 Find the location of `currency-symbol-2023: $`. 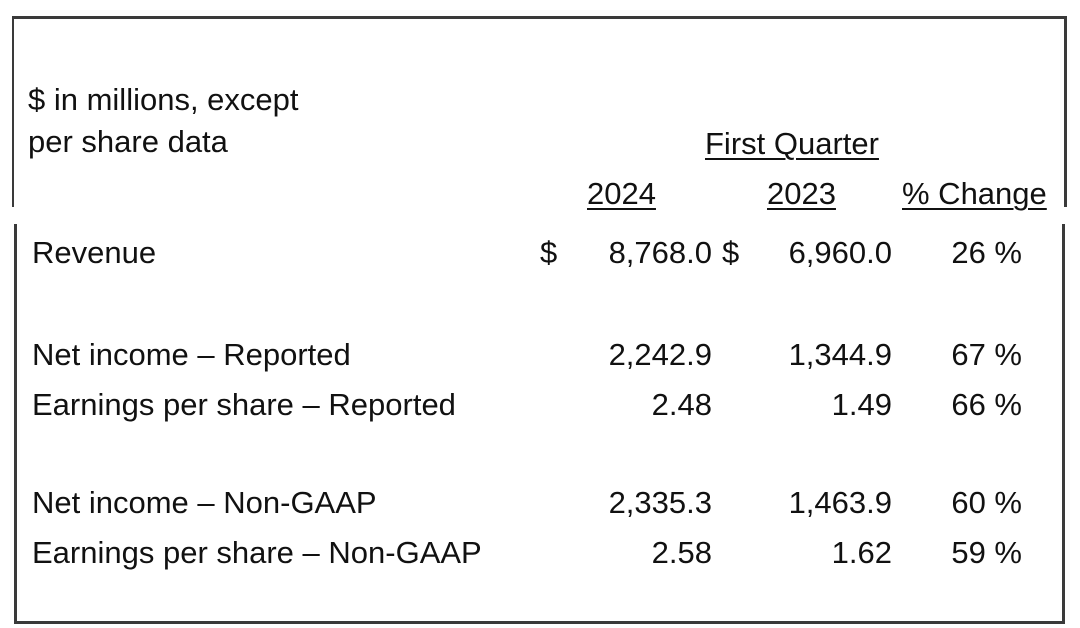

currency-symbol-2023: $ is located at coordinates (731, 252).